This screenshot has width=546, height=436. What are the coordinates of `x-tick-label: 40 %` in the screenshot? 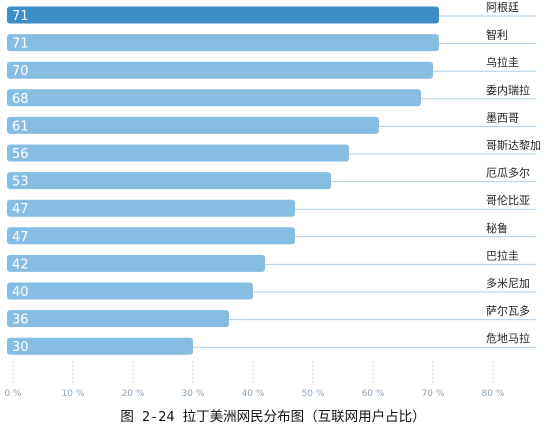 It's located at (253, 394).